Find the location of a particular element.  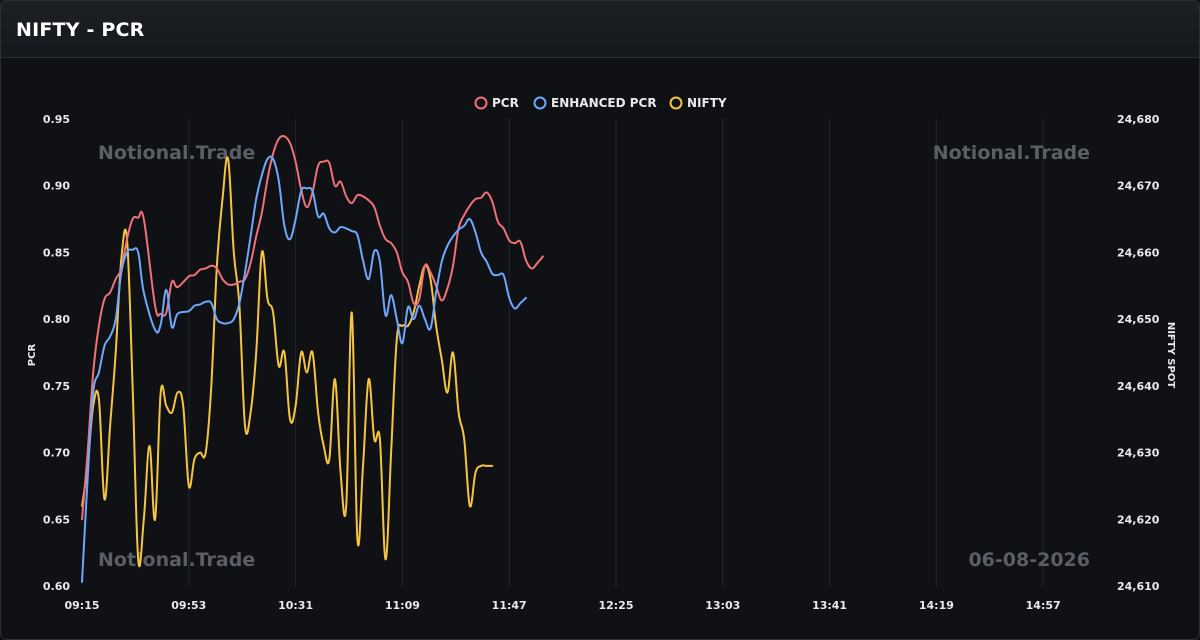

watermark-top-left: Notional.Trade is located at coordinates (176, 153).